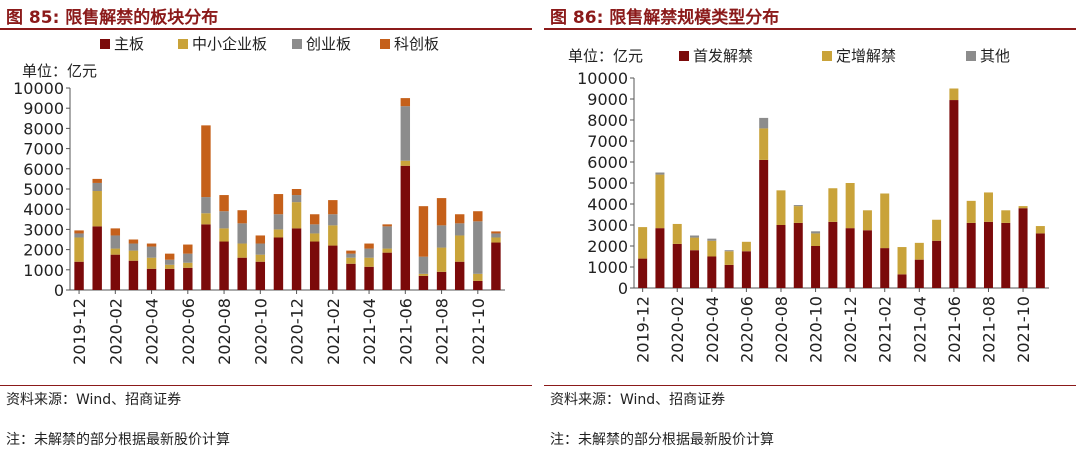 Image resolution: width=1080 pixels, height=451 pixels. What do you see at coordinates (605, 56) in the screenshot?
I see `unit-label: 单位：亿元` at bounding box center [605, 56].